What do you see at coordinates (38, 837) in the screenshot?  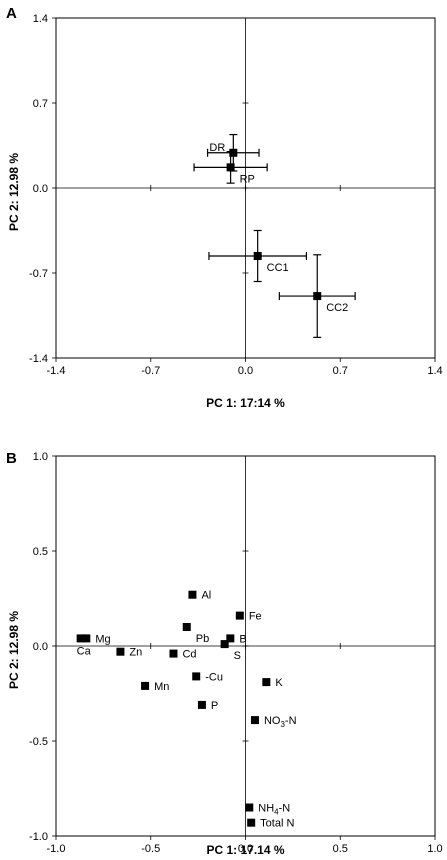 I see `panel-b-y-tick-label: -1.0` at bounding box center [38, 837].